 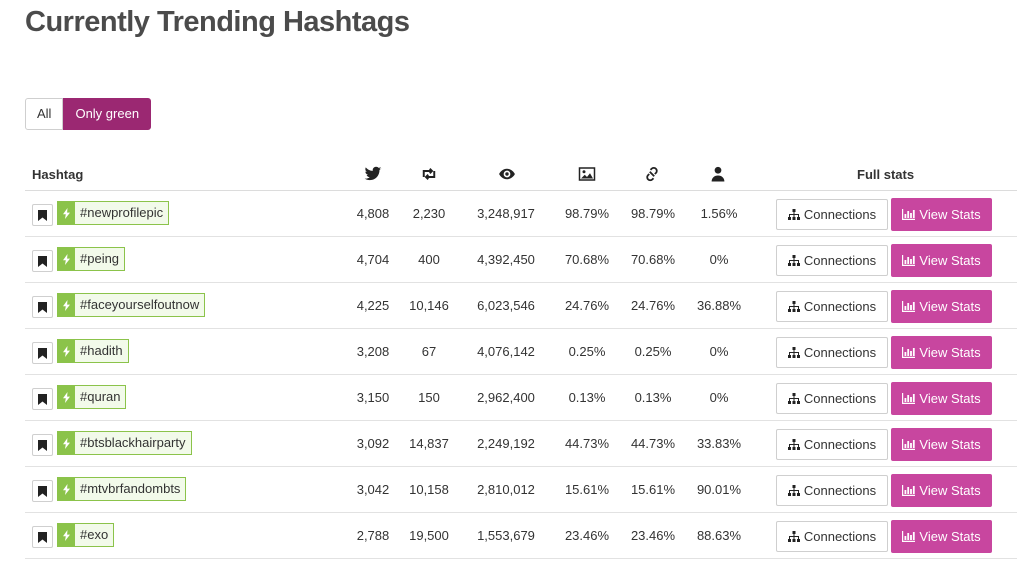 I want to click on eye-icon, so click(x=507, y=174).